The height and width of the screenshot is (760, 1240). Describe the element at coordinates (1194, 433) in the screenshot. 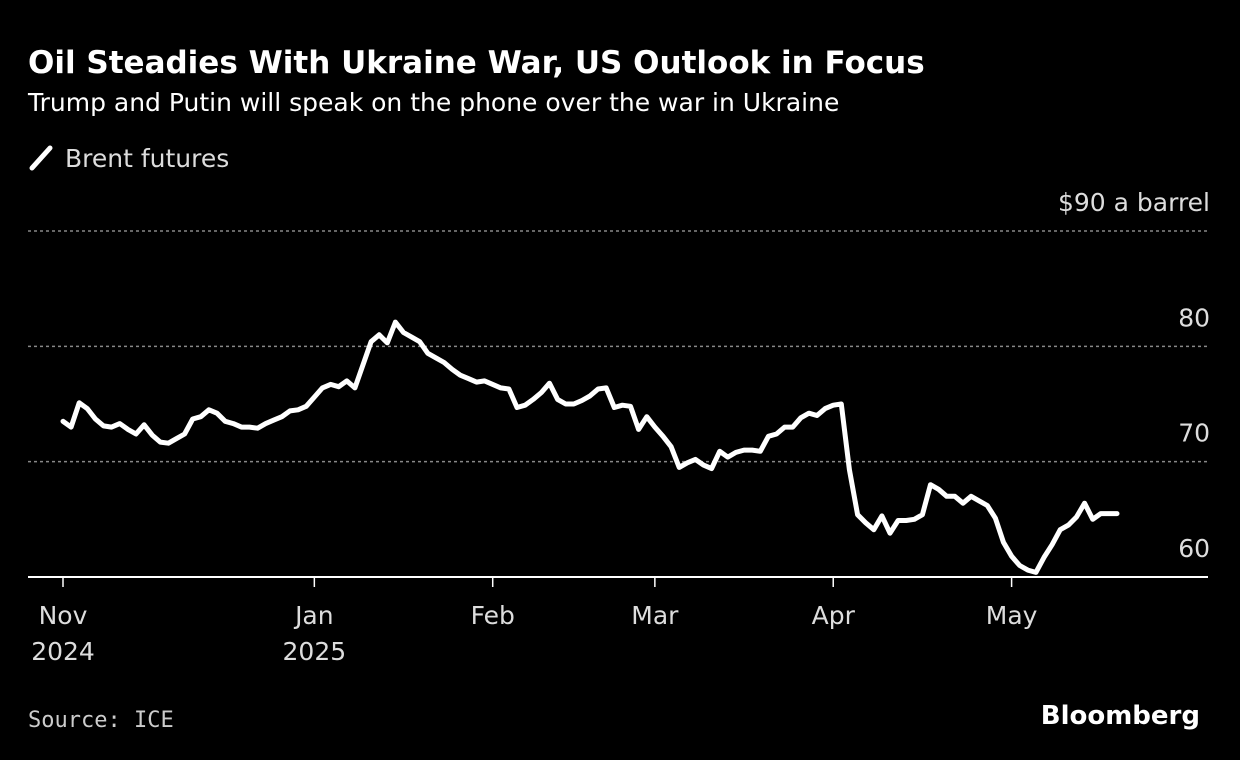

I see `y-tick-label: 70` at that location.